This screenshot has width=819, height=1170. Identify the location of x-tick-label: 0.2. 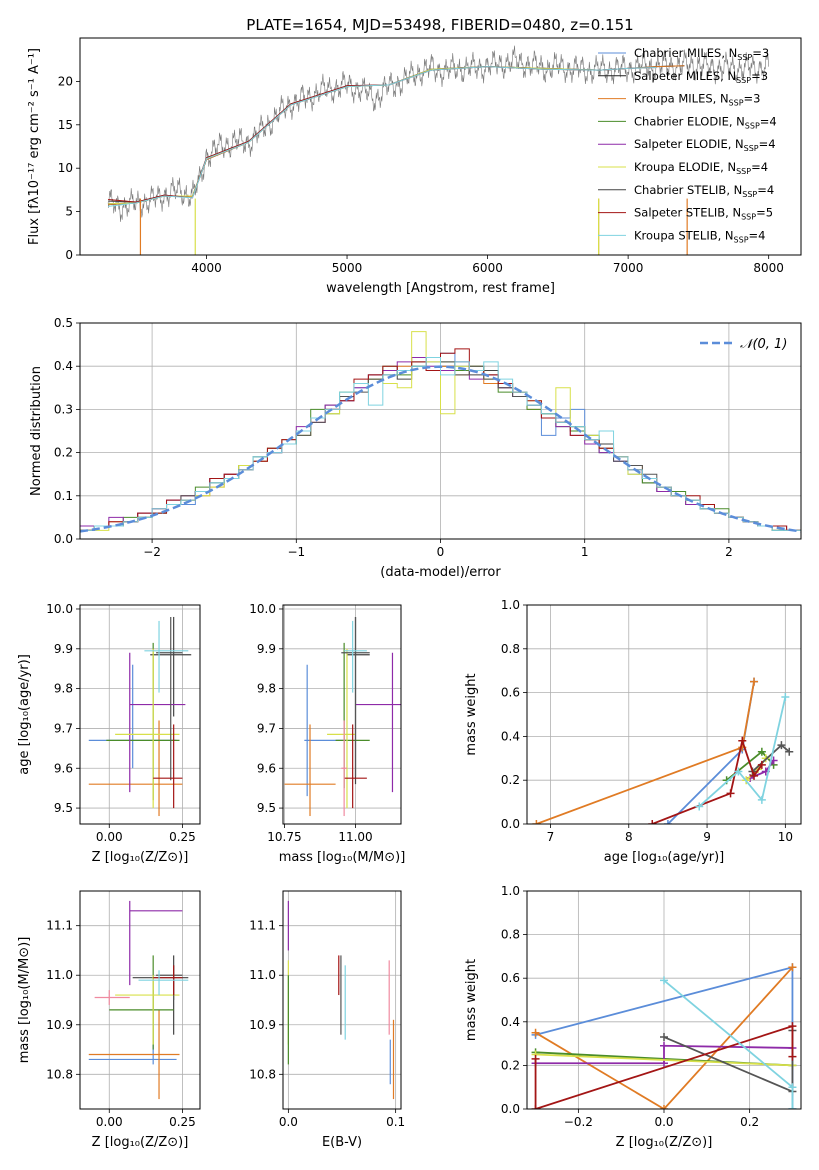
(749, 1122).